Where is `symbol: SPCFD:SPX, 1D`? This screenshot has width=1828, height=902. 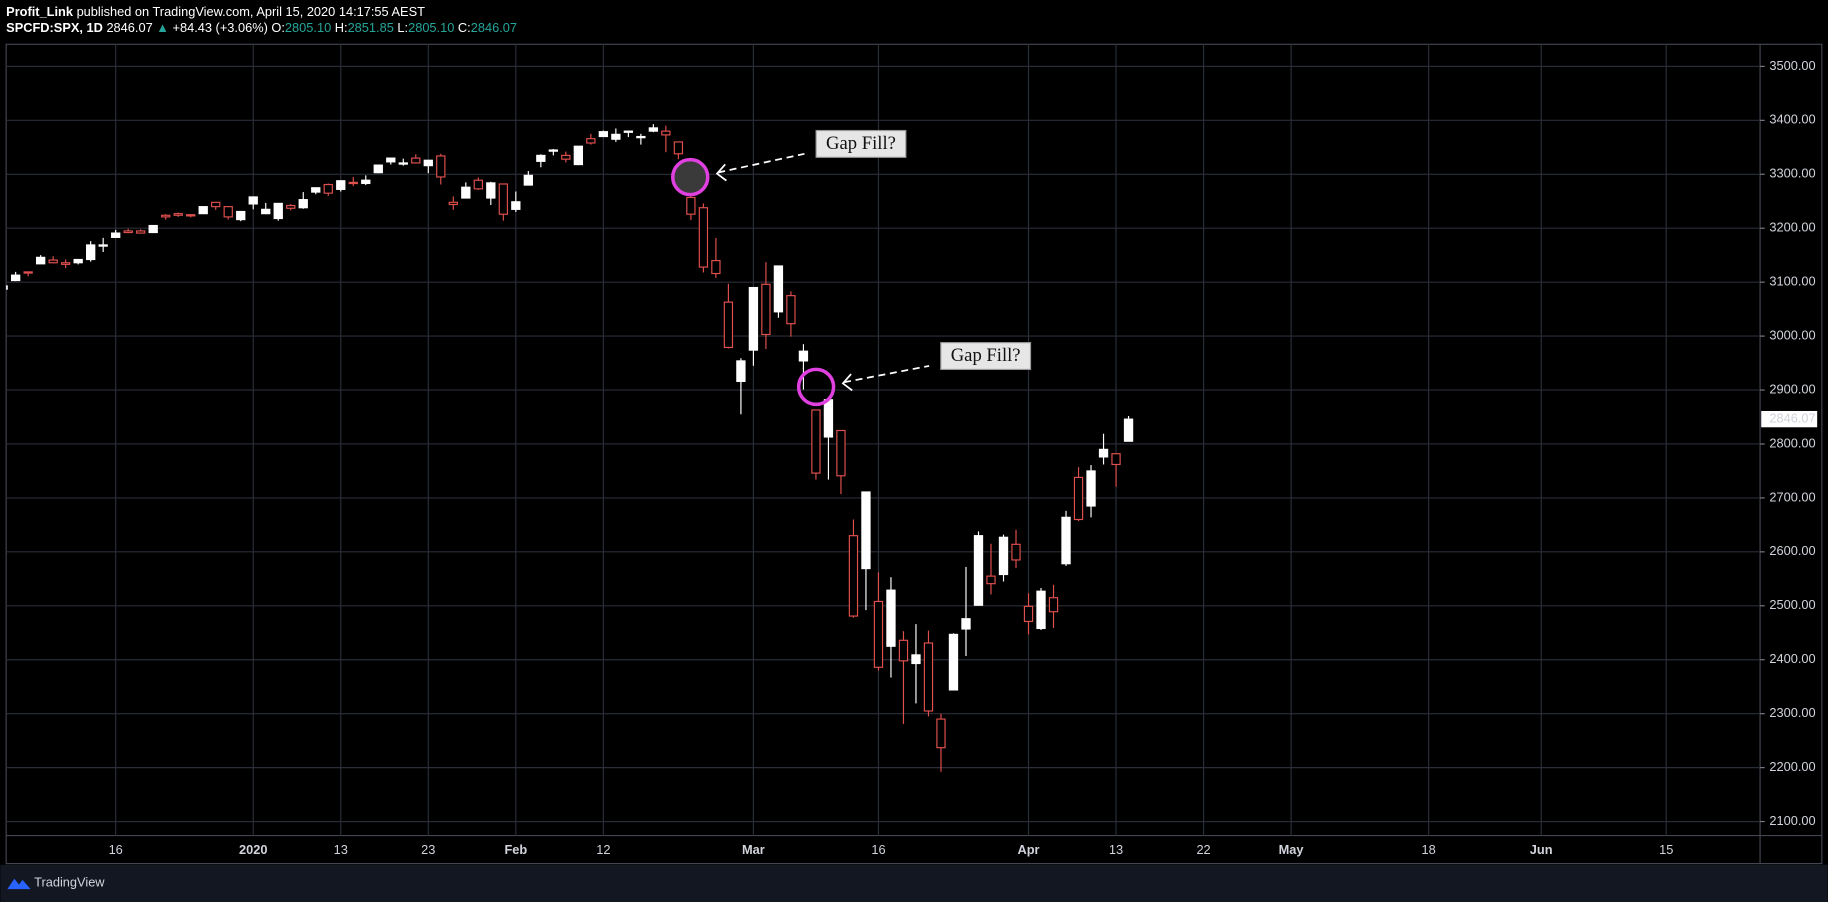 symbol: SPCFD:SPX, 1D is located at coordinates (54, 28).